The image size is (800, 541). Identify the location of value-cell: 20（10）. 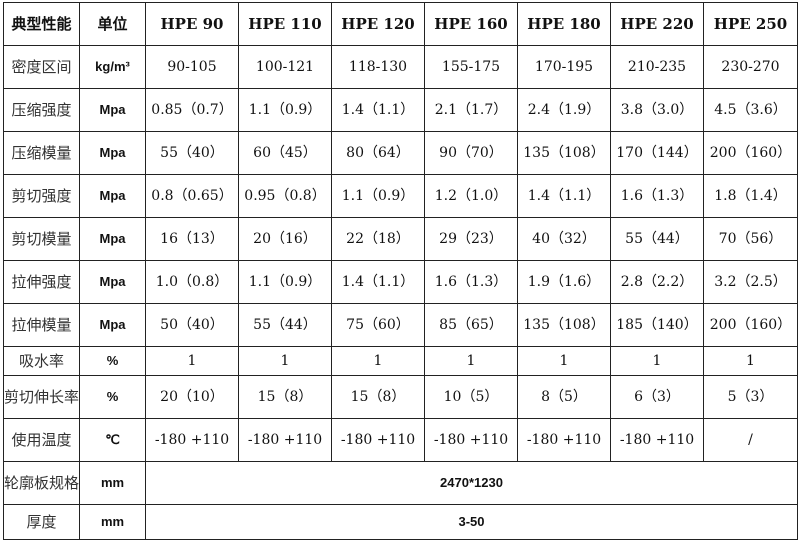
(192, 397).